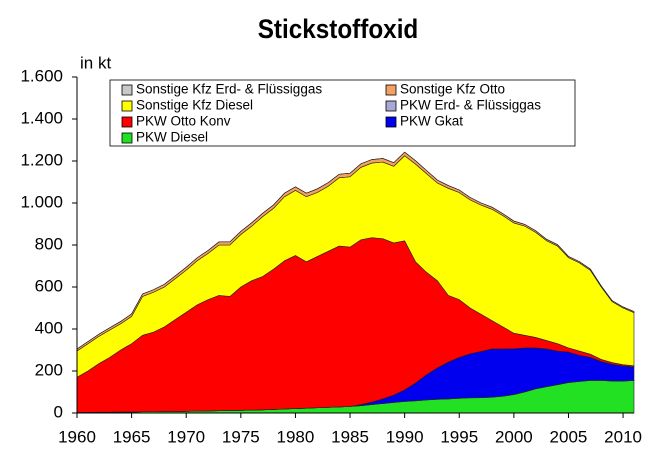 The width and height of the screenshot is (657, 472). Describe the element at coordinates (41, 159) in the screenshot. I see `y-tick-label: 1.200` at that location.